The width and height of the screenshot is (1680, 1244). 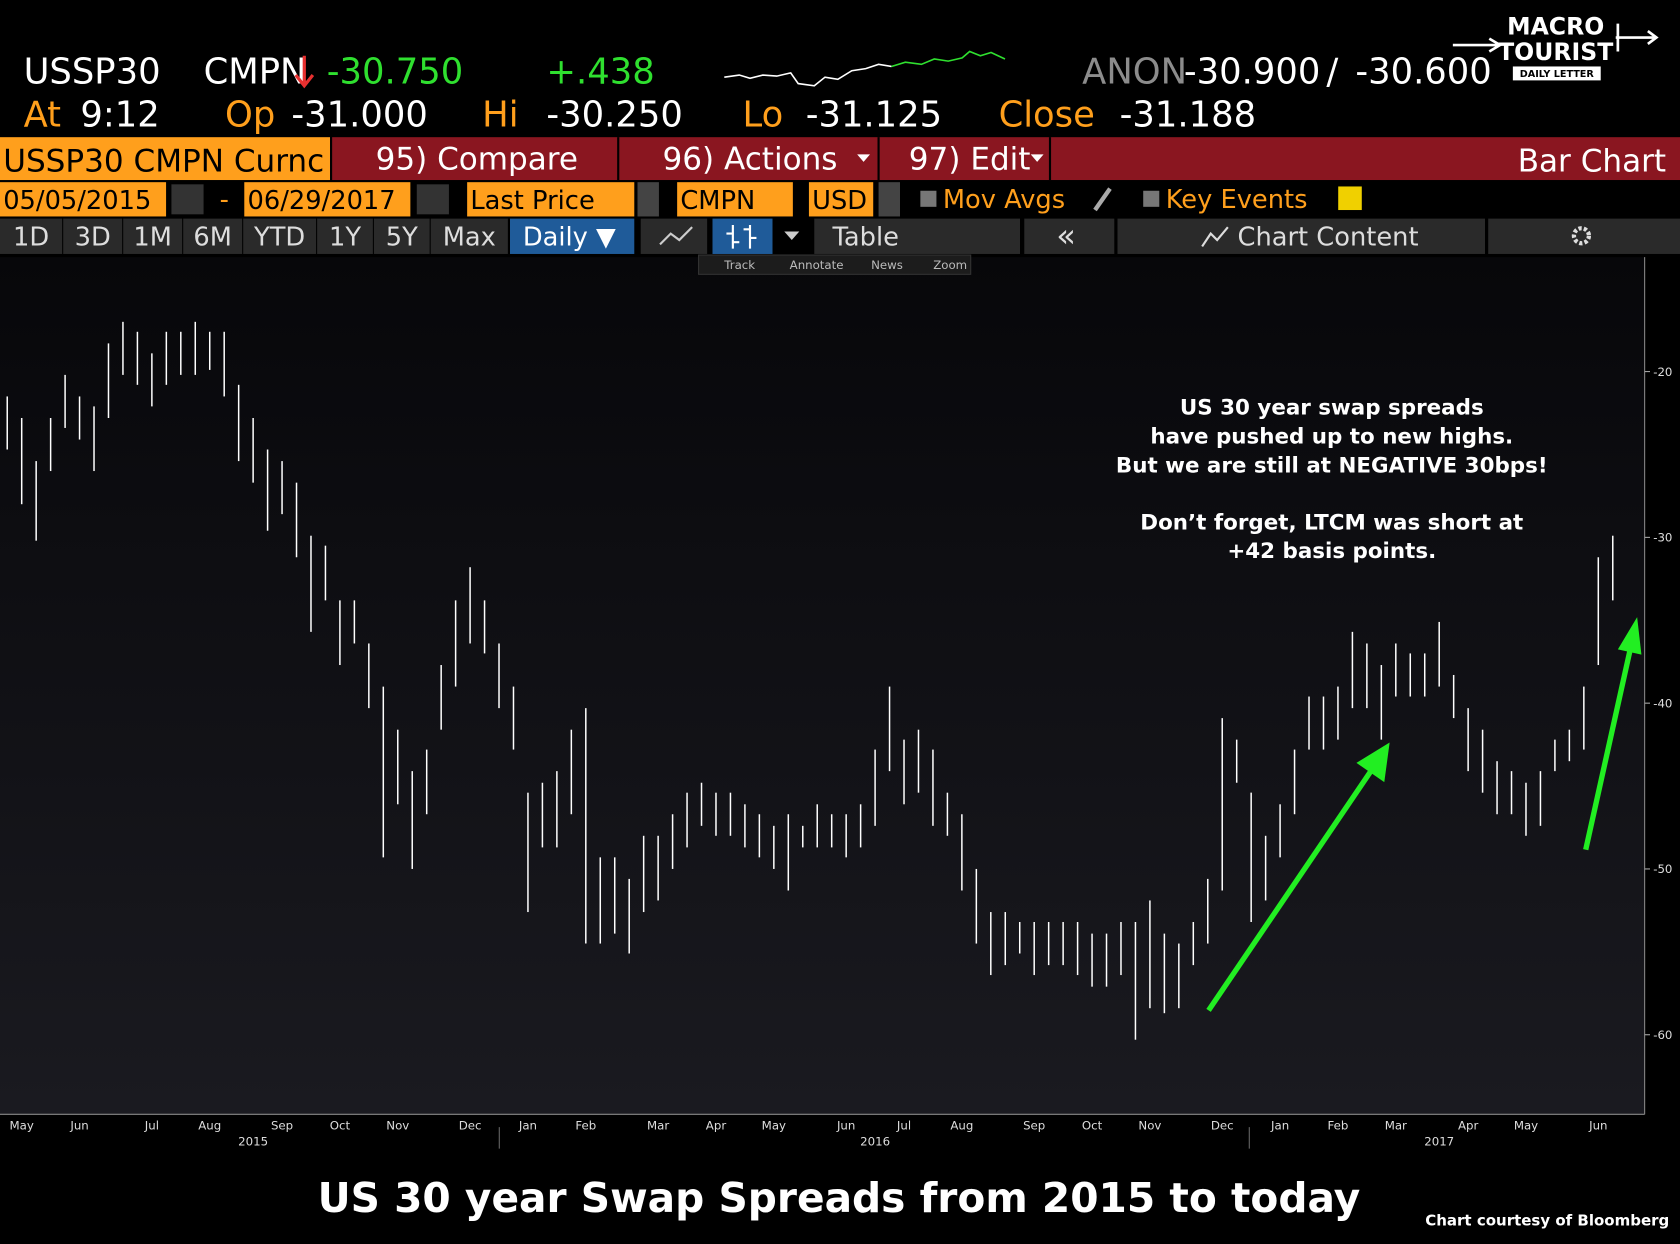 I want to click on period-button: YTD, so click(x=279, y=237).